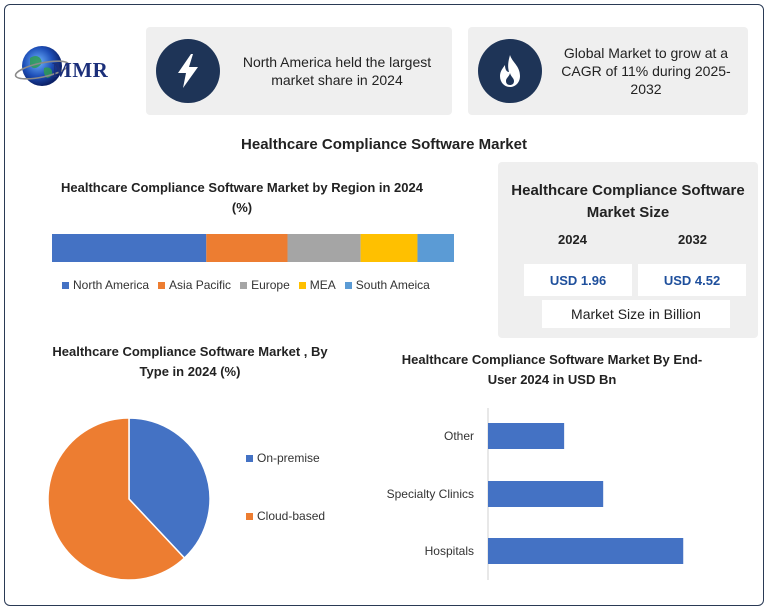 This screenshot has width=768, height=610. Describe the element at coordinates (526, 436) in the screenshot. I see `bar-other` at that location.